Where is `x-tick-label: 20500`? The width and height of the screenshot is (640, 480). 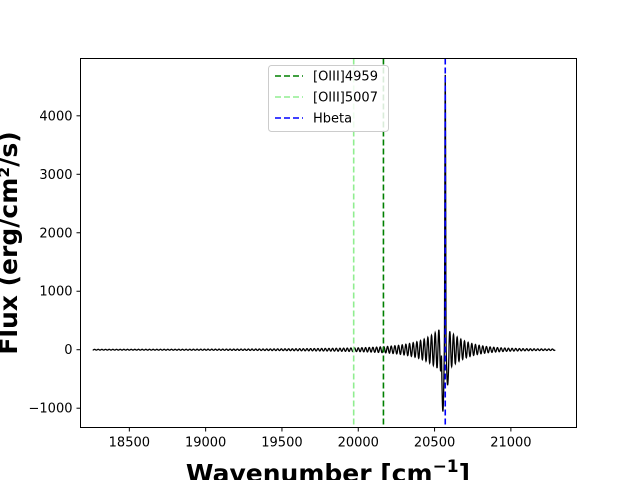
x-tick-label: 20500 is located at coordinates (434, 443).